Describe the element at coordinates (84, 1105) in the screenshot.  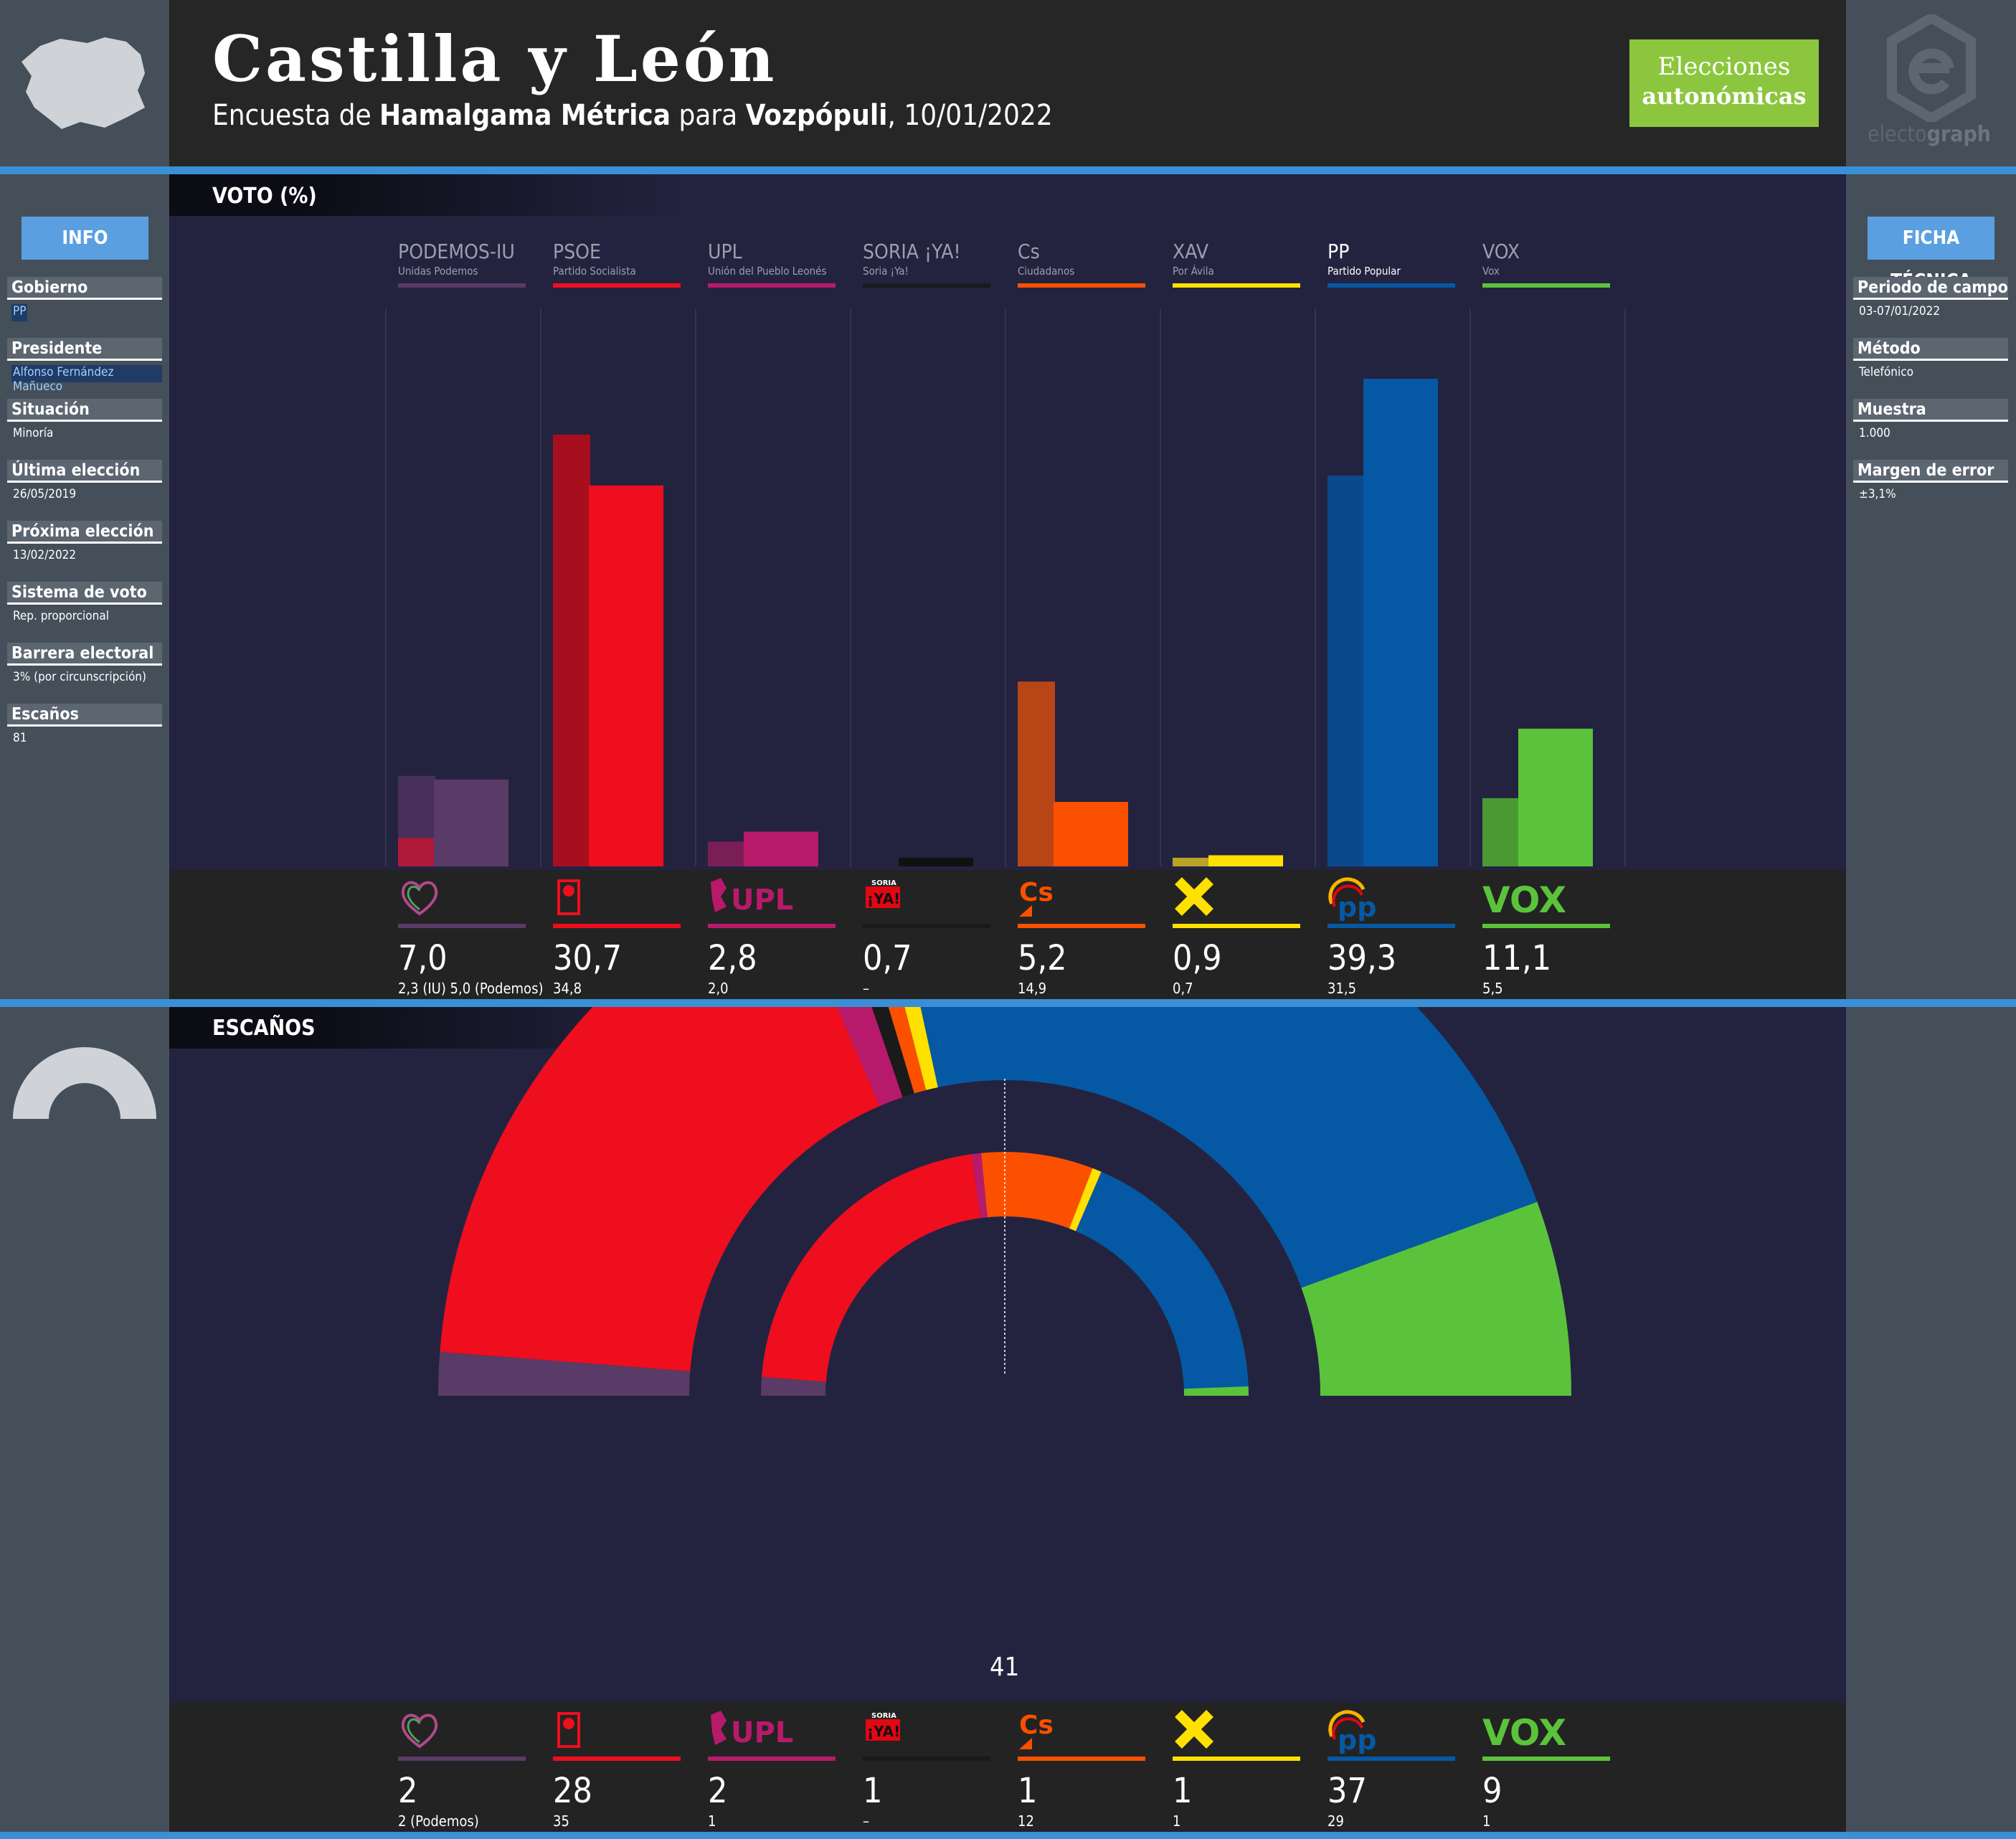
I see `total-seats-value: 81` at that location.